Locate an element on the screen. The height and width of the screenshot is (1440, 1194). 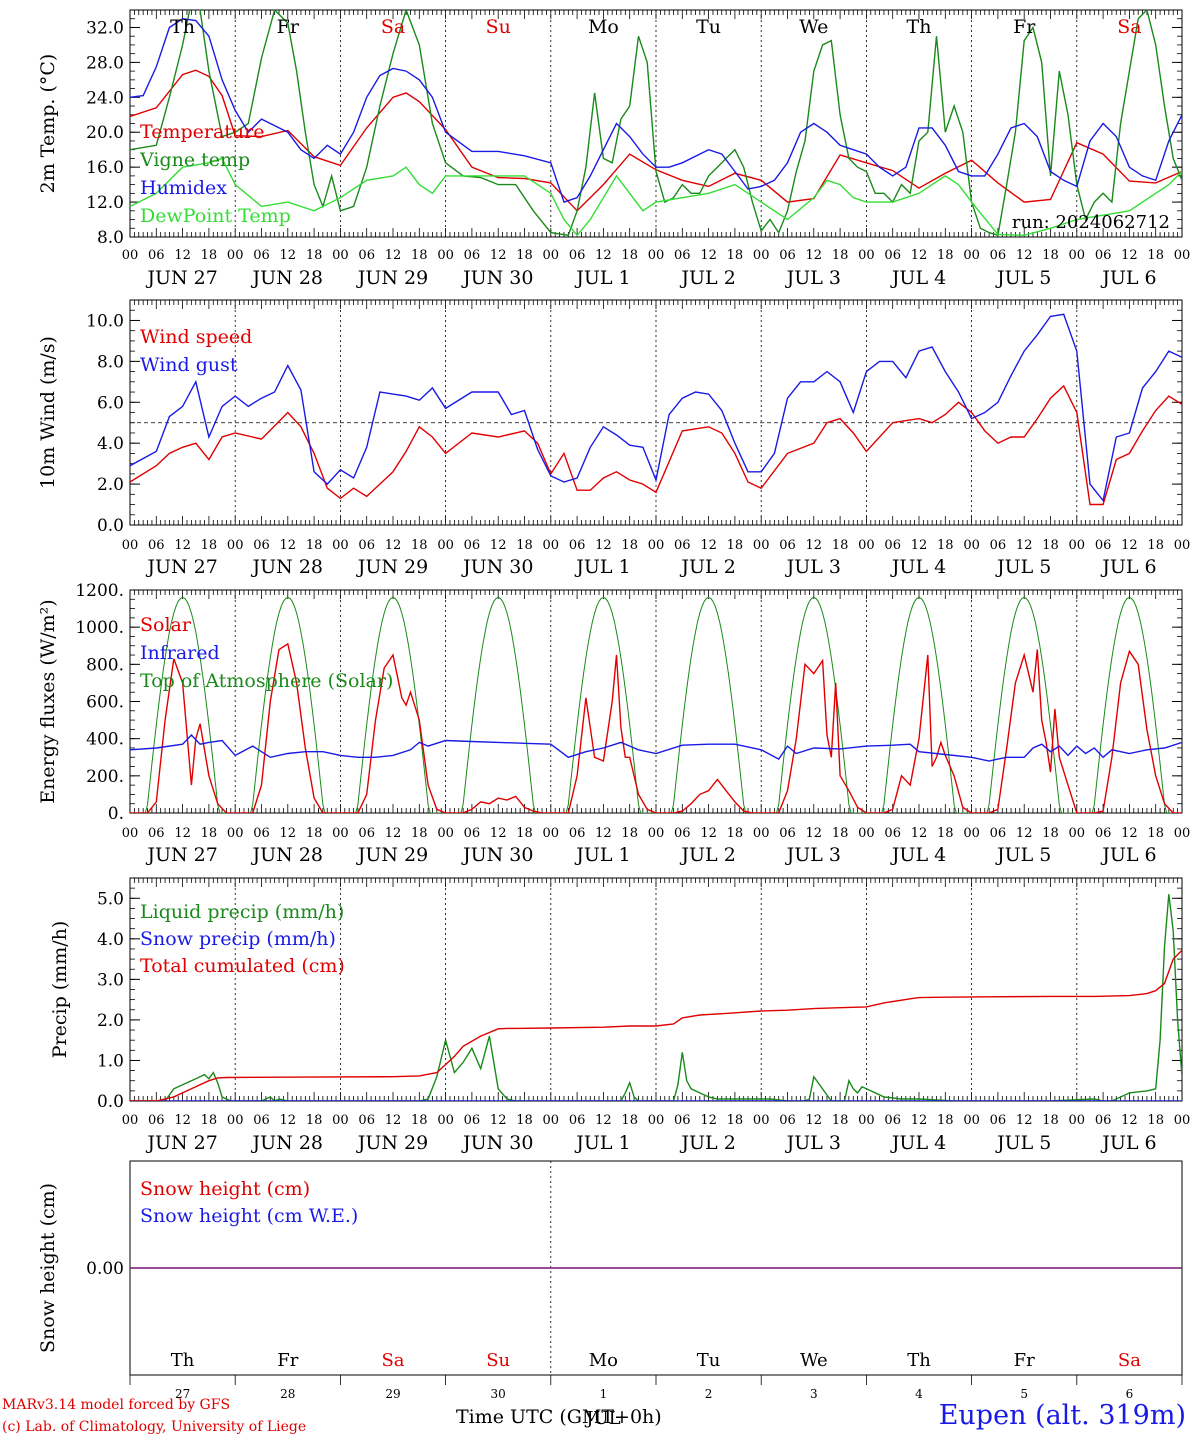
weekday-label: Tu is located at coordinates (709, 1360).